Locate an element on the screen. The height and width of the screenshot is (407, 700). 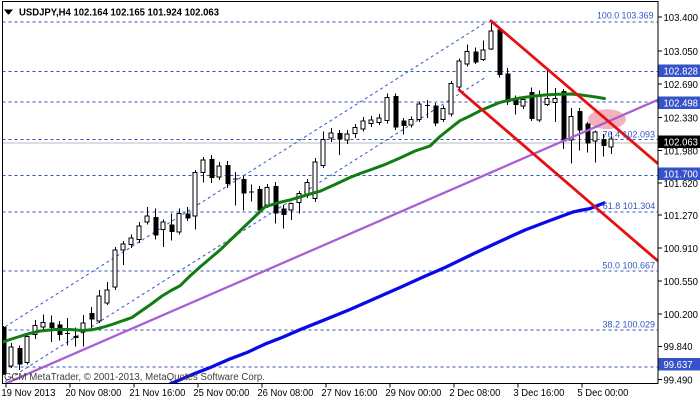
svg-text: 102.498 is located at coordinates (681, 104).